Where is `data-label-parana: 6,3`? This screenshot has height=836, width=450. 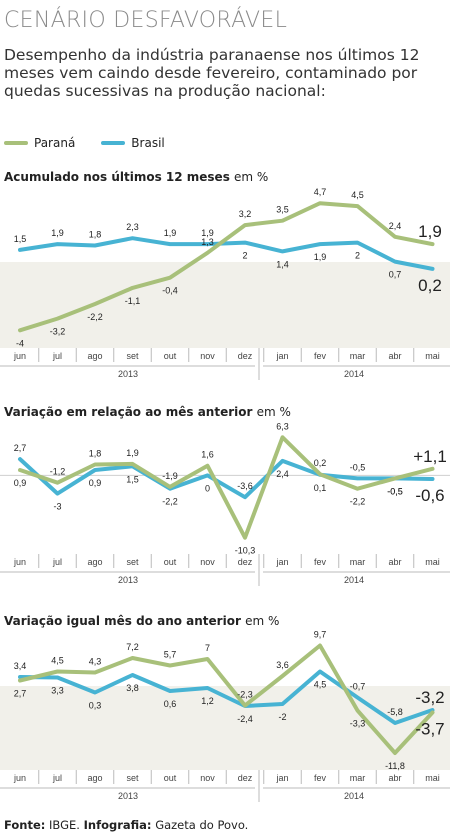
data-label-parana: 6,3 is located at coordinates (282, 426).